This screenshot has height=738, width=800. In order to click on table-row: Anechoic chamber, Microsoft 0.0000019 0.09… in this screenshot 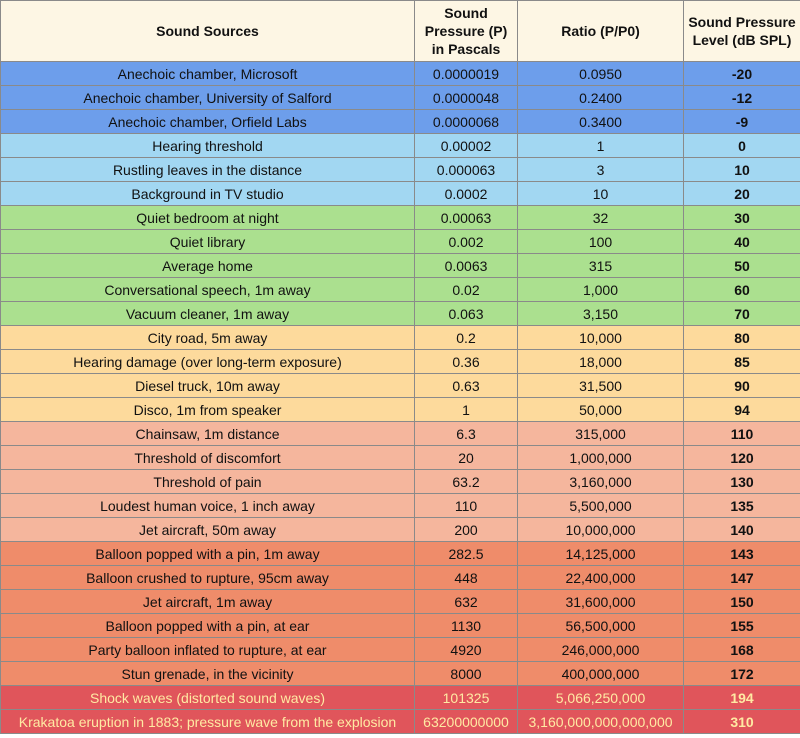, I will do `click(400, 73)`.